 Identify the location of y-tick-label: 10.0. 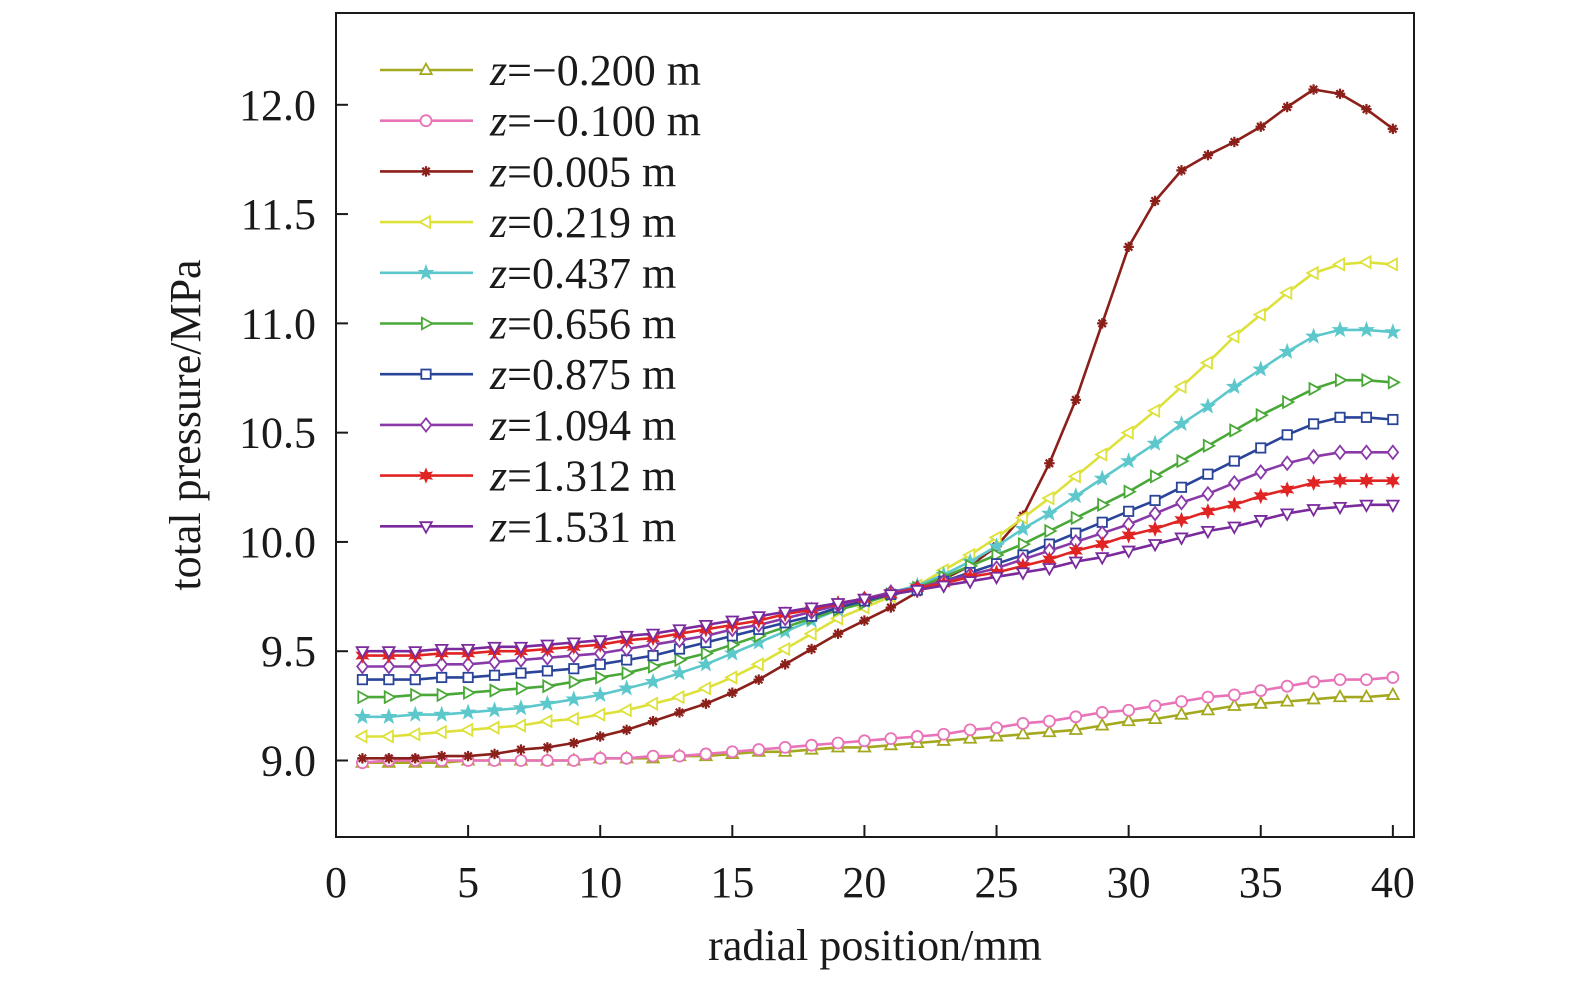
(277, 542).